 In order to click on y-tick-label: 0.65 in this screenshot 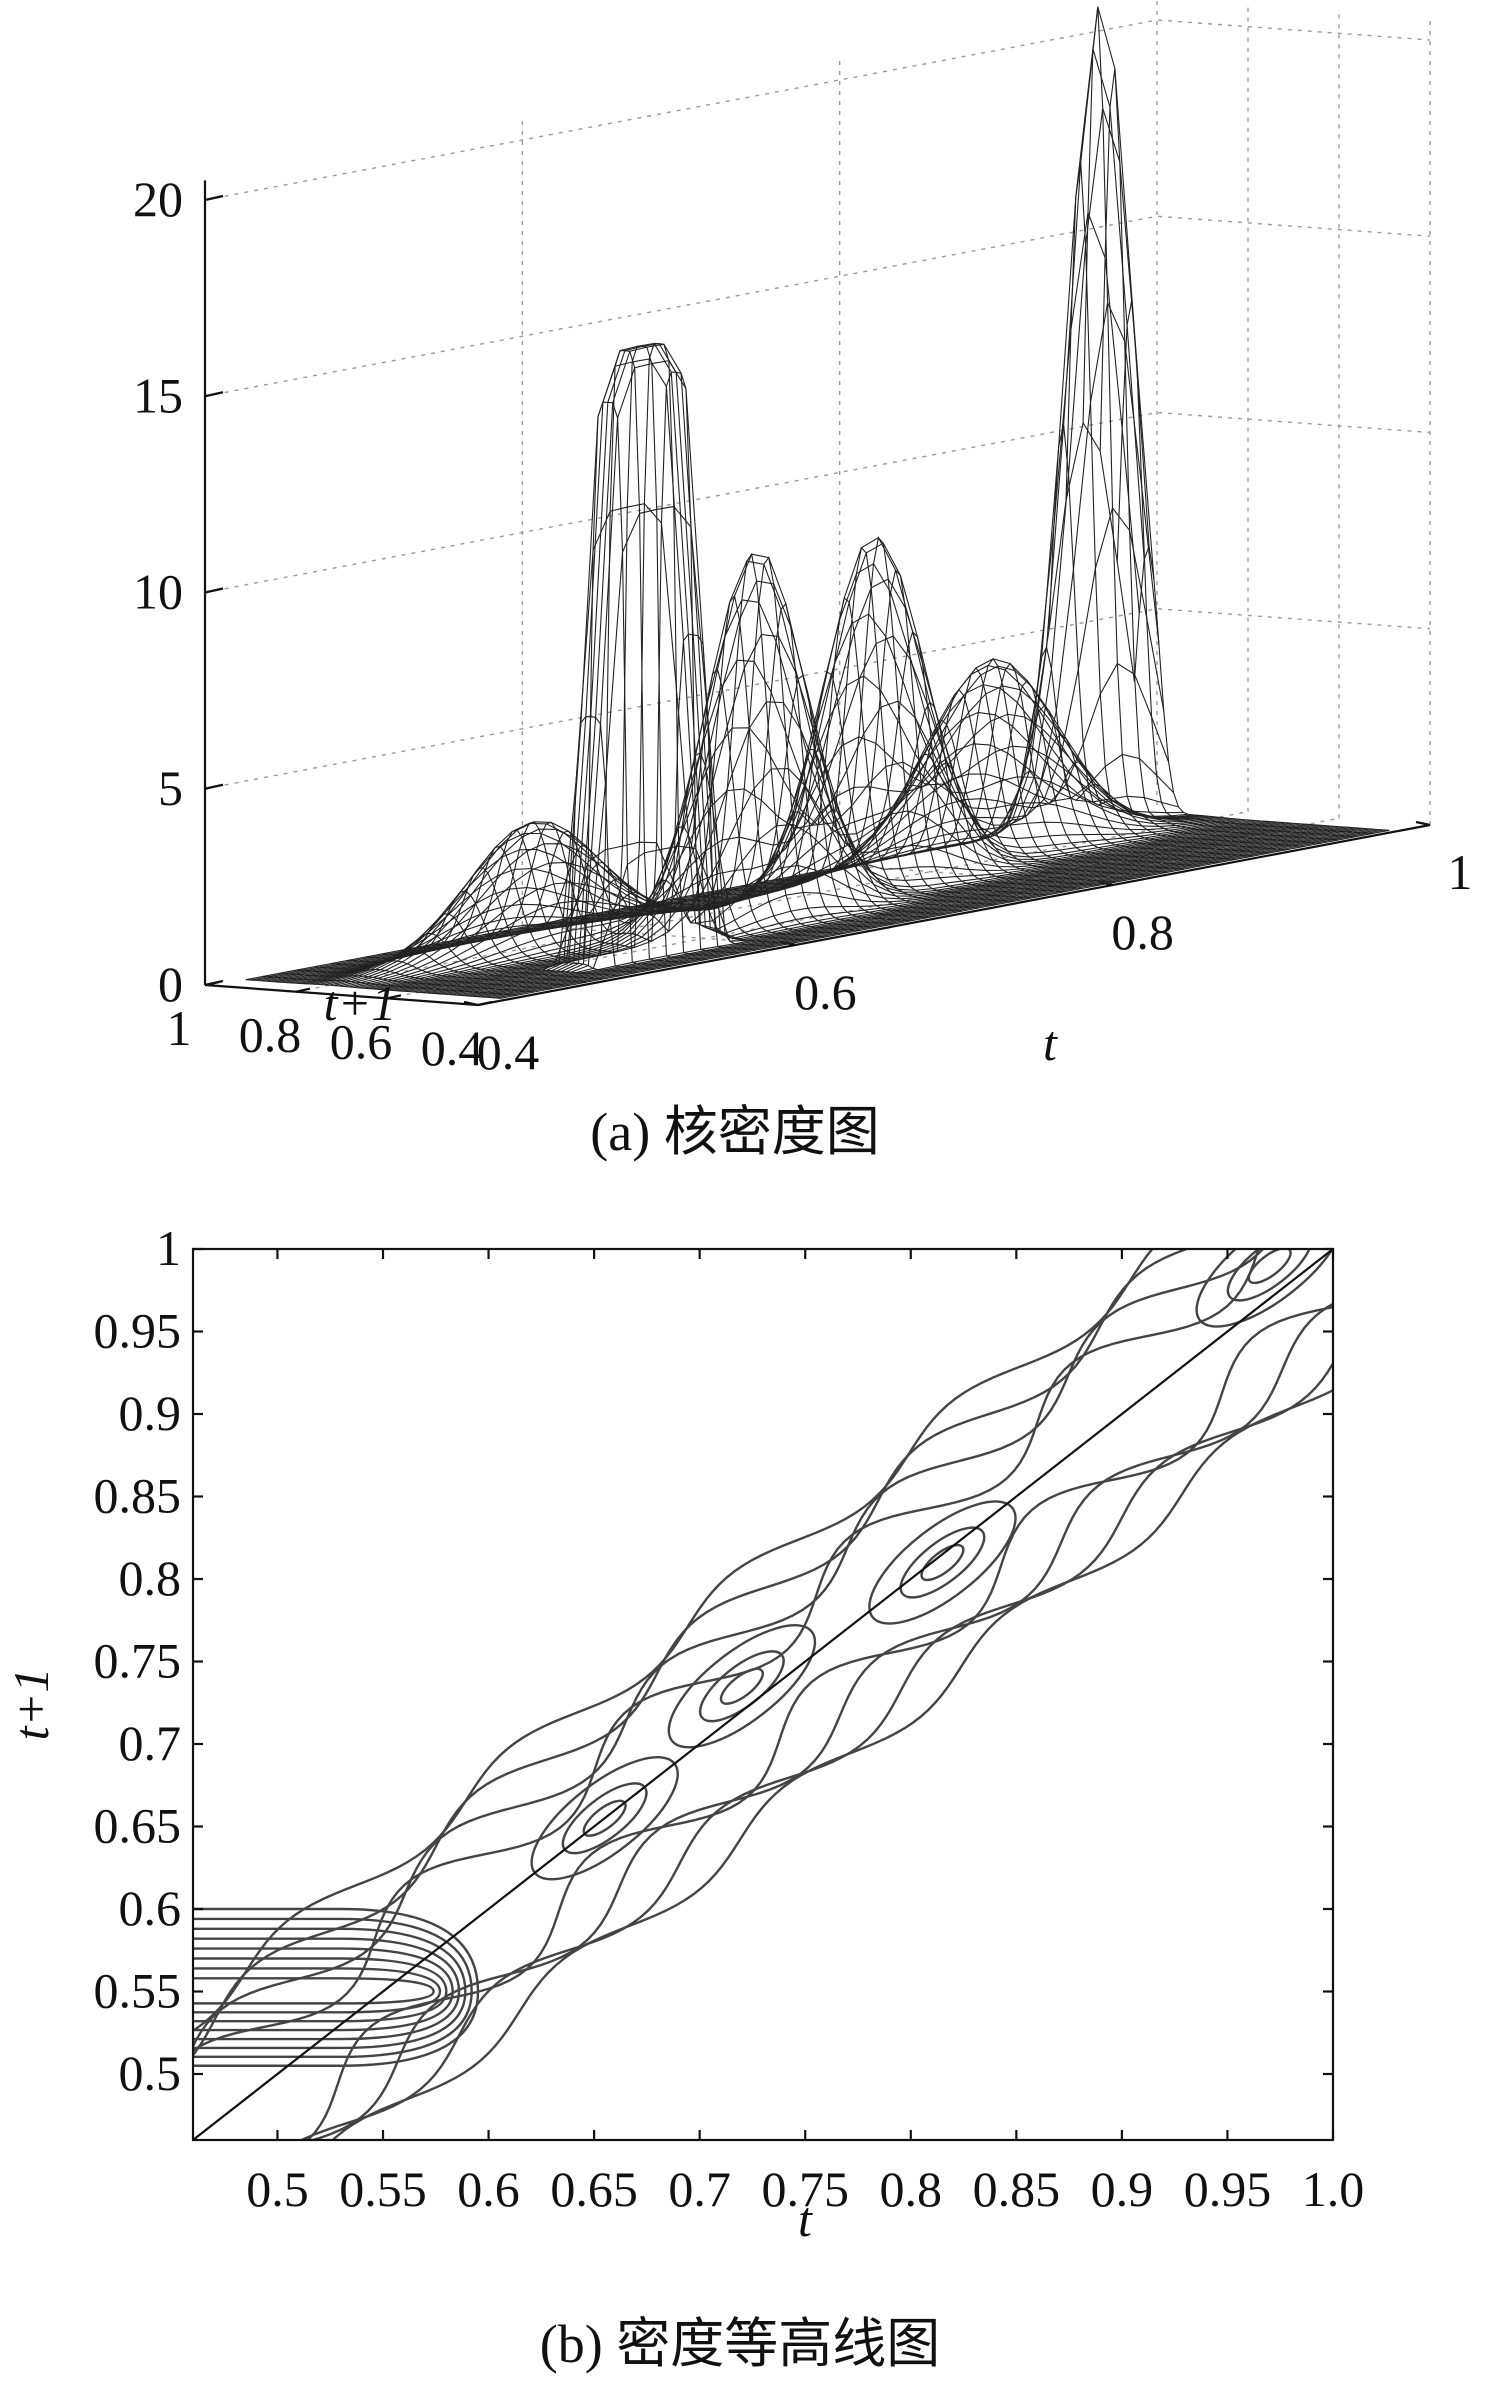, I will do `click(138, 1826)`.